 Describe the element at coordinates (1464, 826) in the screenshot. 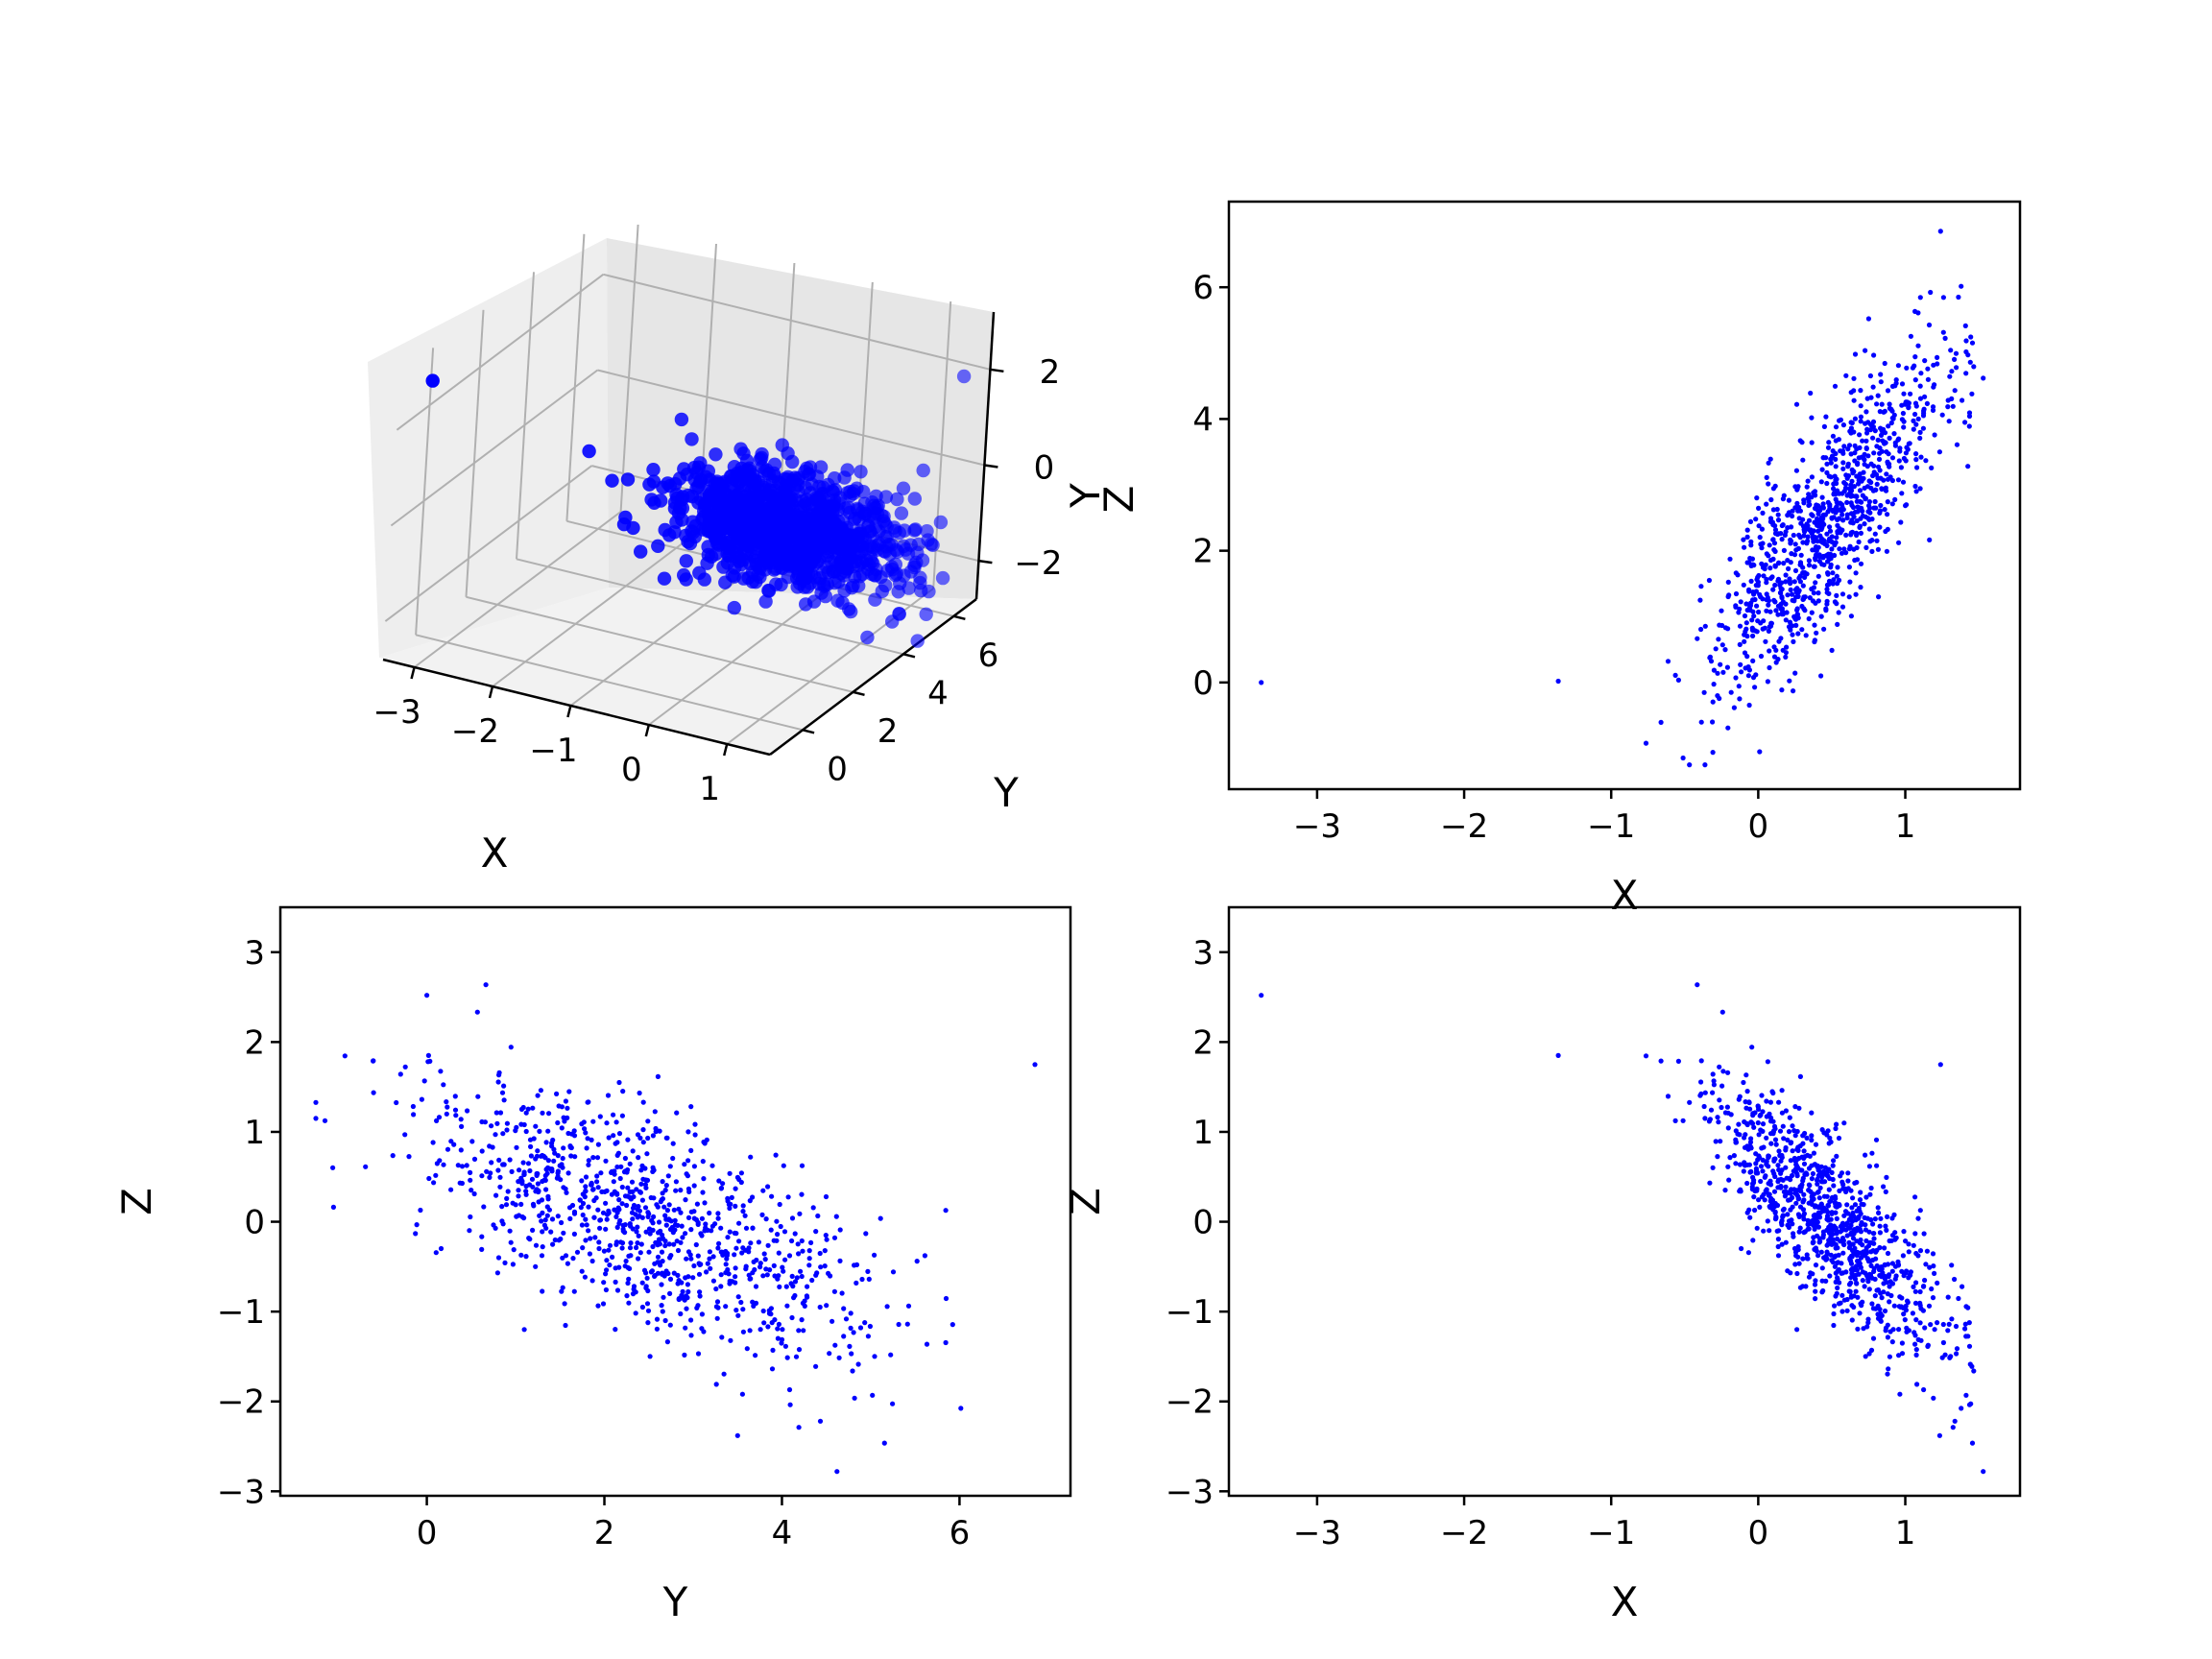

I see `x-tick-label-panel-xy: −2` at that location.